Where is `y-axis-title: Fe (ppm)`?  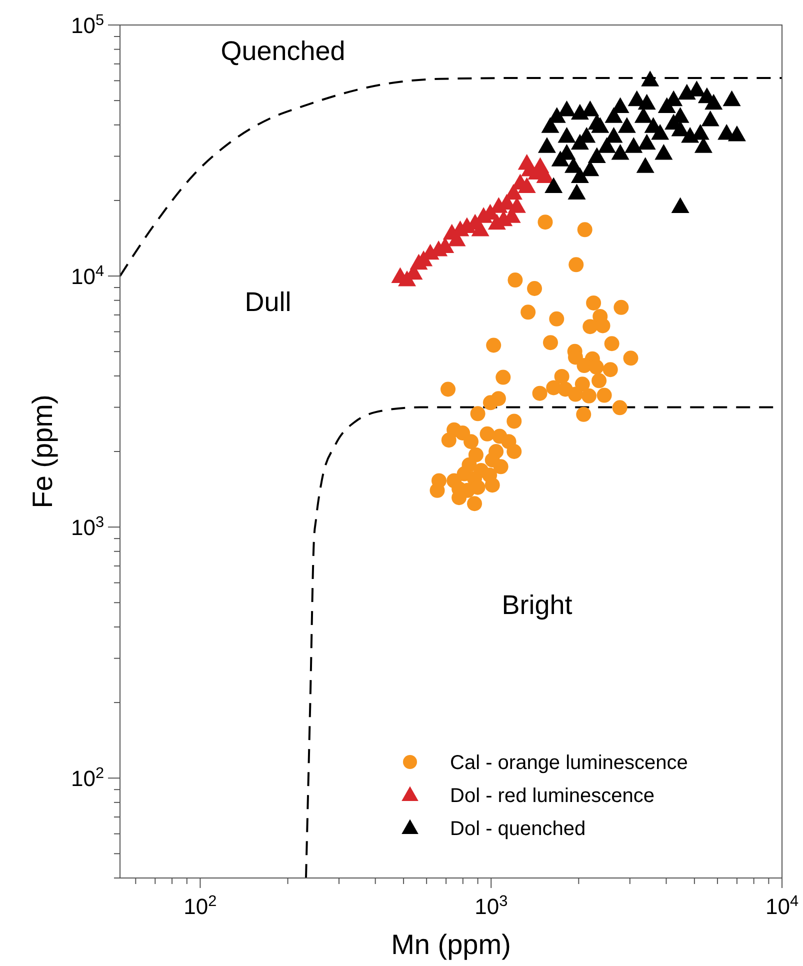 y-axis-title: Fe (ppm) is located at coordinates (42, 451).